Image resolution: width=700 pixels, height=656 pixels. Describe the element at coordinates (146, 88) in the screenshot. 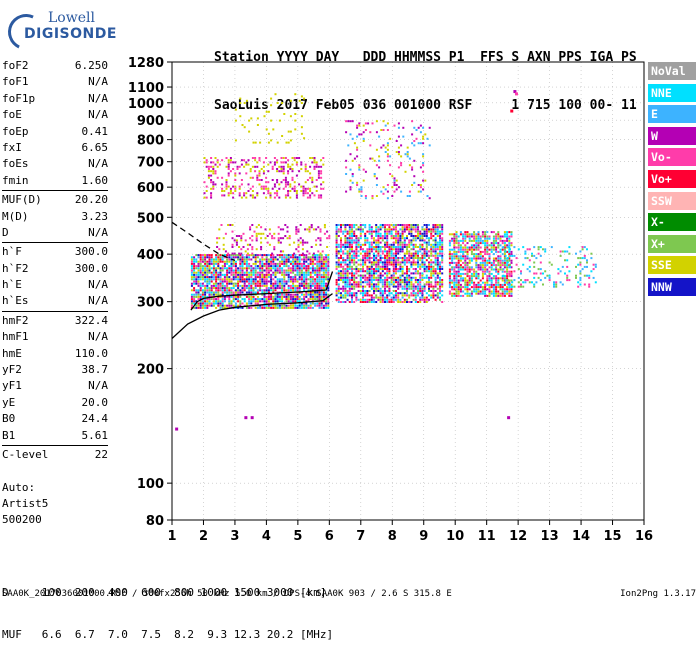

I see `y-tick-label: 1100` at that location.